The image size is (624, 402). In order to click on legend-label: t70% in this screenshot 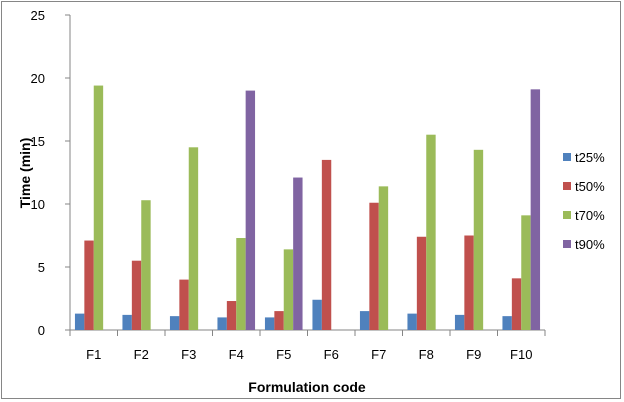, I will do `click(590, 215)`.